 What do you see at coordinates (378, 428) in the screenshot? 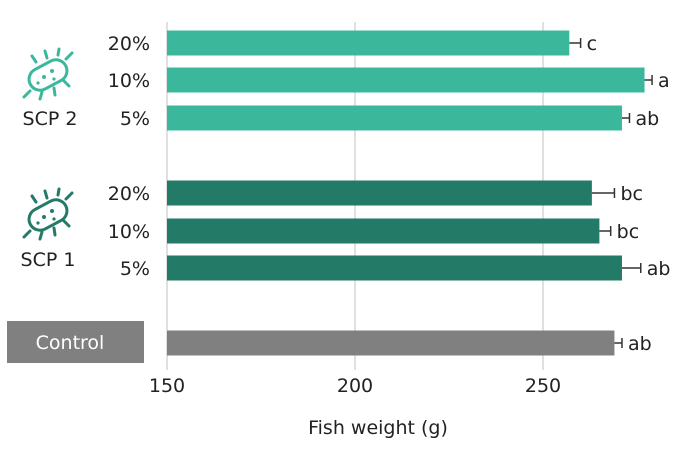
I see `x-axis-title: Fish weight (g)` at bounding box center [378, 428].